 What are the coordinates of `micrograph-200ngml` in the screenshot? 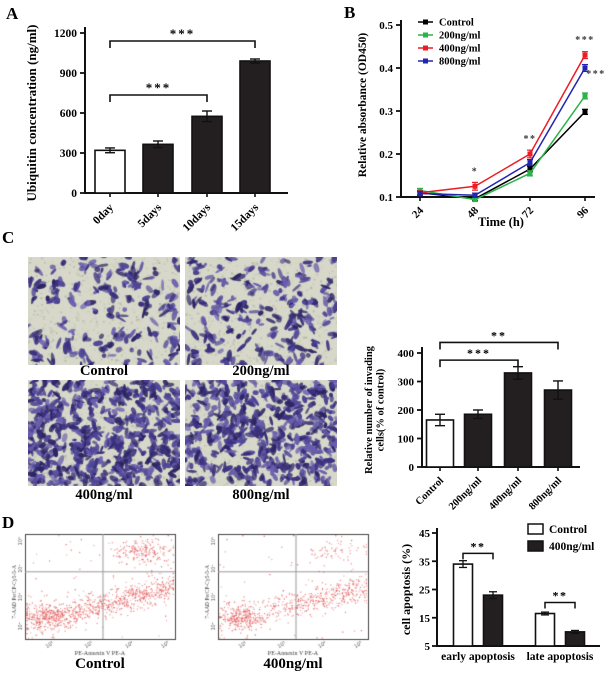 It's located at (261, 311).